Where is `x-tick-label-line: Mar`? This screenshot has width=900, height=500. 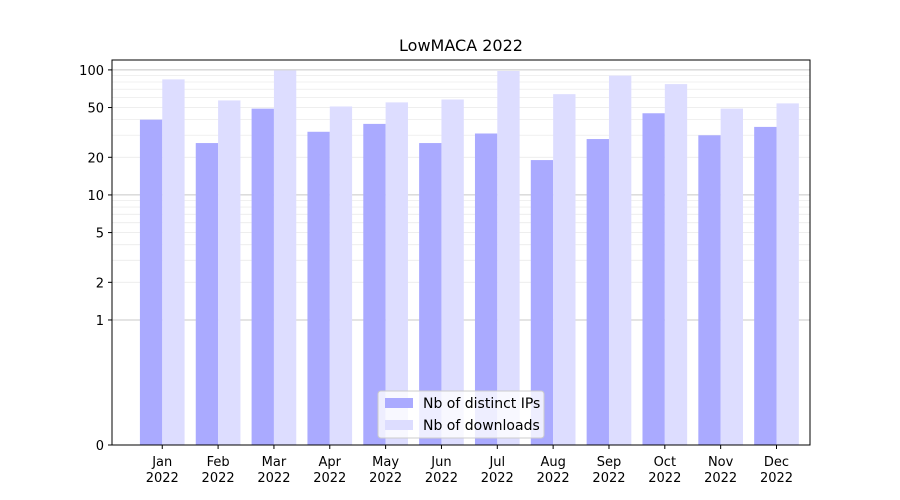
x-tick-label-line: Mar is located at coordinates (274, 462).